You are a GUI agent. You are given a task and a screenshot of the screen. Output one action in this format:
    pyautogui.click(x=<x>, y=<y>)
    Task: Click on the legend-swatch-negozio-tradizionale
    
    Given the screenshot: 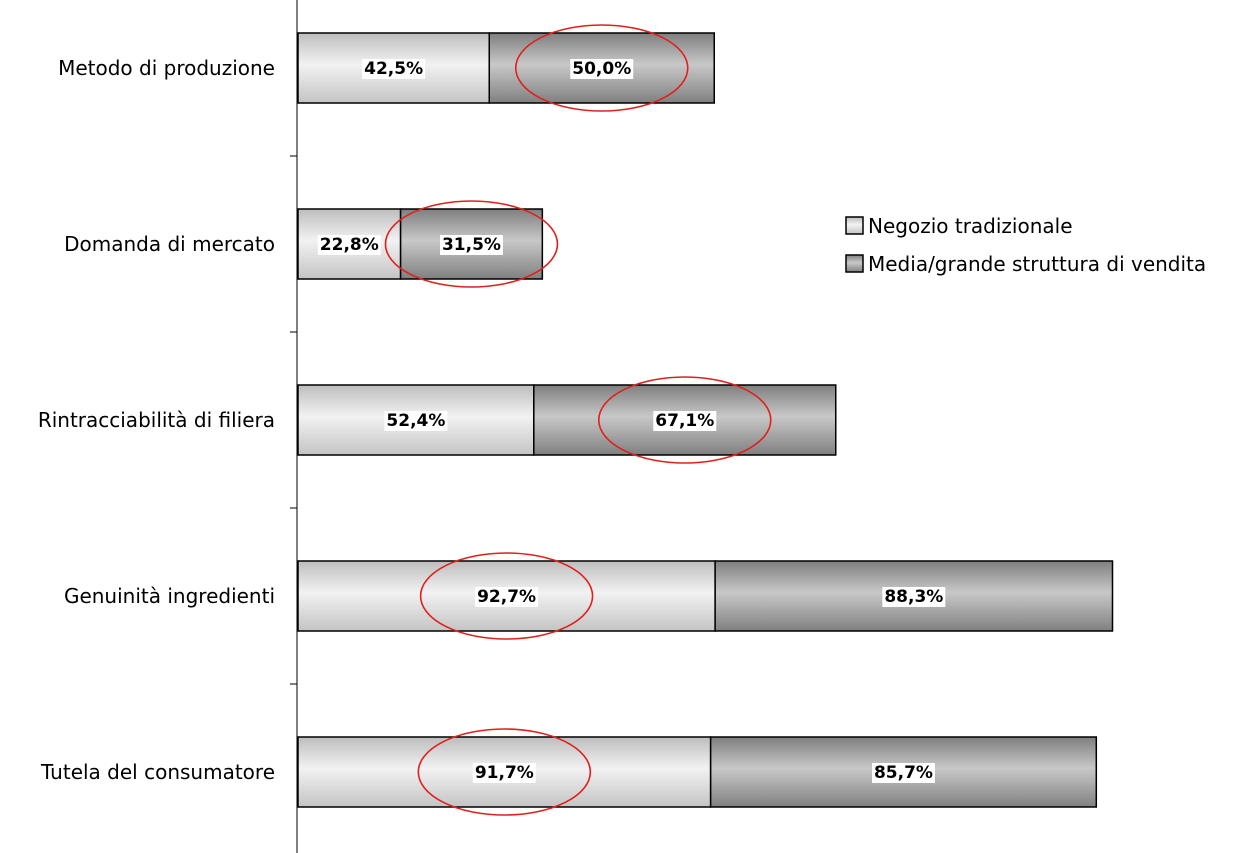 What is the action you would take?
    pyautogui.click(x=854, y=225)
    